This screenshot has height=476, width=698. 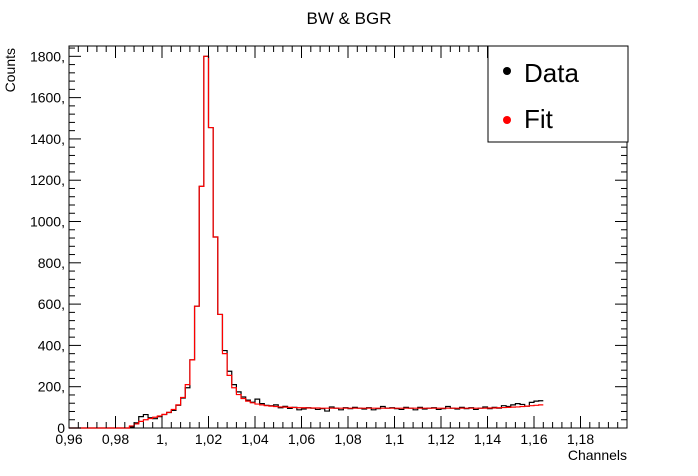 What do you see at coordinates (440, 439) in the screenshot?
I see `x-tick-label: 1,12` at bounding box center [440, 439].